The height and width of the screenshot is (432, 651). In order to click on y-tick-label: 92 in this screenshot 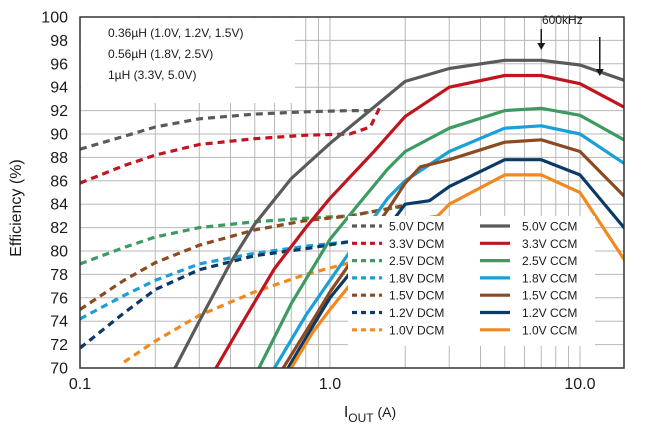, I will do `click(59, 111)`.